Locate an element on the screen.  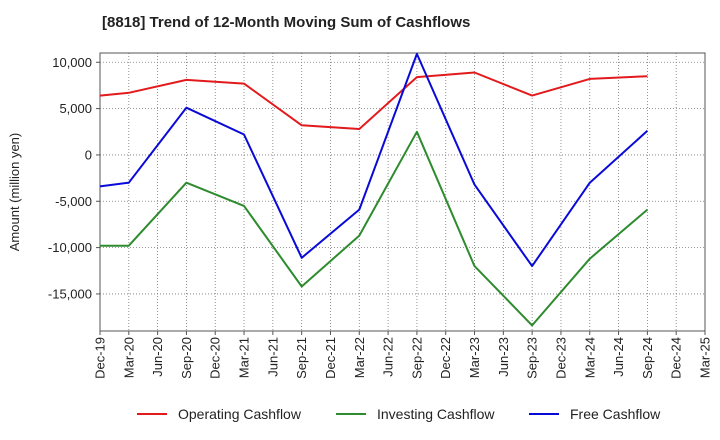
x-tick-label: Sep-22 is located at coordinates (416, 358).